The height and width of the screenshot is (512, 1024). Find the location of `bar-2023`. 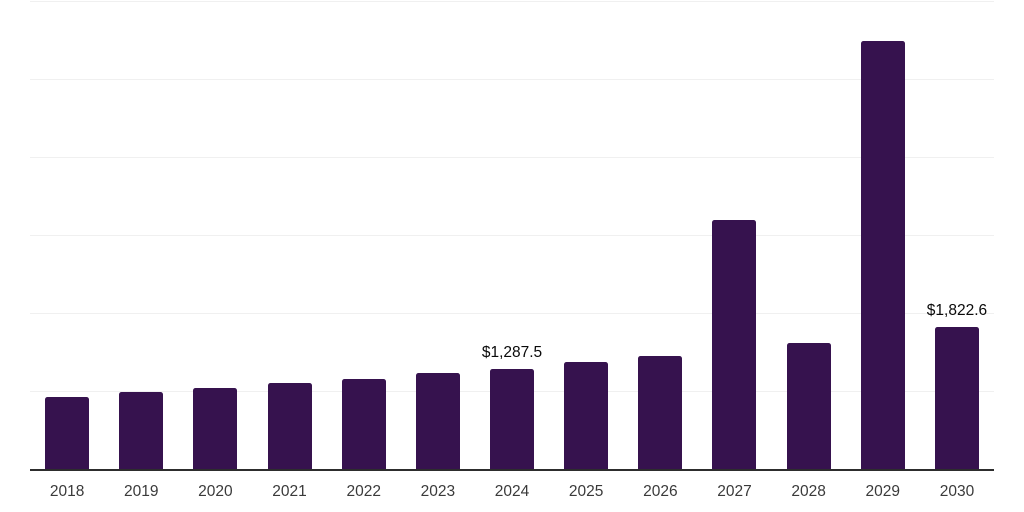

bar-2023 is located at coordinates (437, 421).